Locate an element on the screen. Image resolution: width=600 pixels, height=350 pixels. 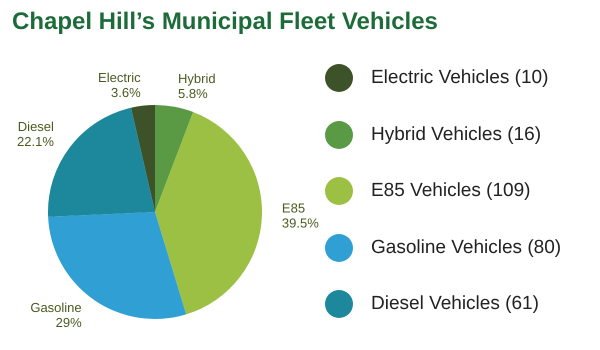
legend-label: Electric Vehicles (10) is located at coordinates (459, 78).